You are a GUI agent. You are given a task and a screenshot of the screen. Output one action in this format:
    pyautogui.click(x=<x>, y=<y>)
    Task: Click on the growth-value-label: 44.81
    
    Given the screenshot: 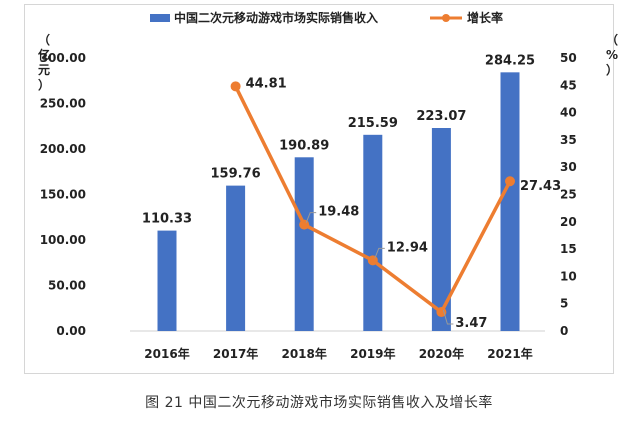 What is the action you would take?
    pyautogui.click(x=266, y=83)
    